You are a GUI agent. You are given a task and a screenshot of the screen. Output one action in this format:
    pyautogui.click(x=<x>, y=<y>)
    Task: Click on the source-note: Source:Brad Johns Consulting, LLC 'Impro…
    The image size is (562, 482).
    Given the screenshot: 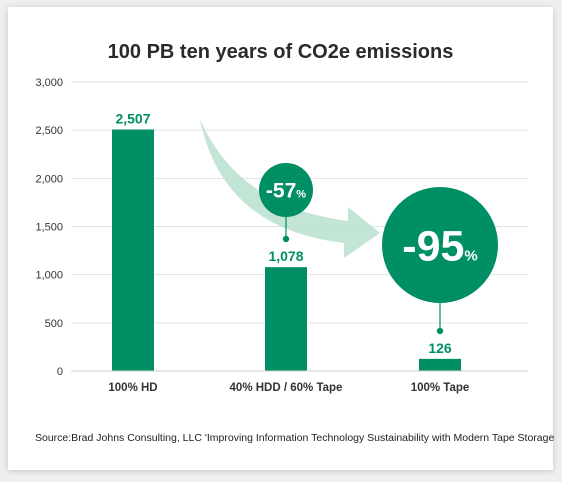 What is the action you would take?
    pyautogui.click(x=295, y=438)
    